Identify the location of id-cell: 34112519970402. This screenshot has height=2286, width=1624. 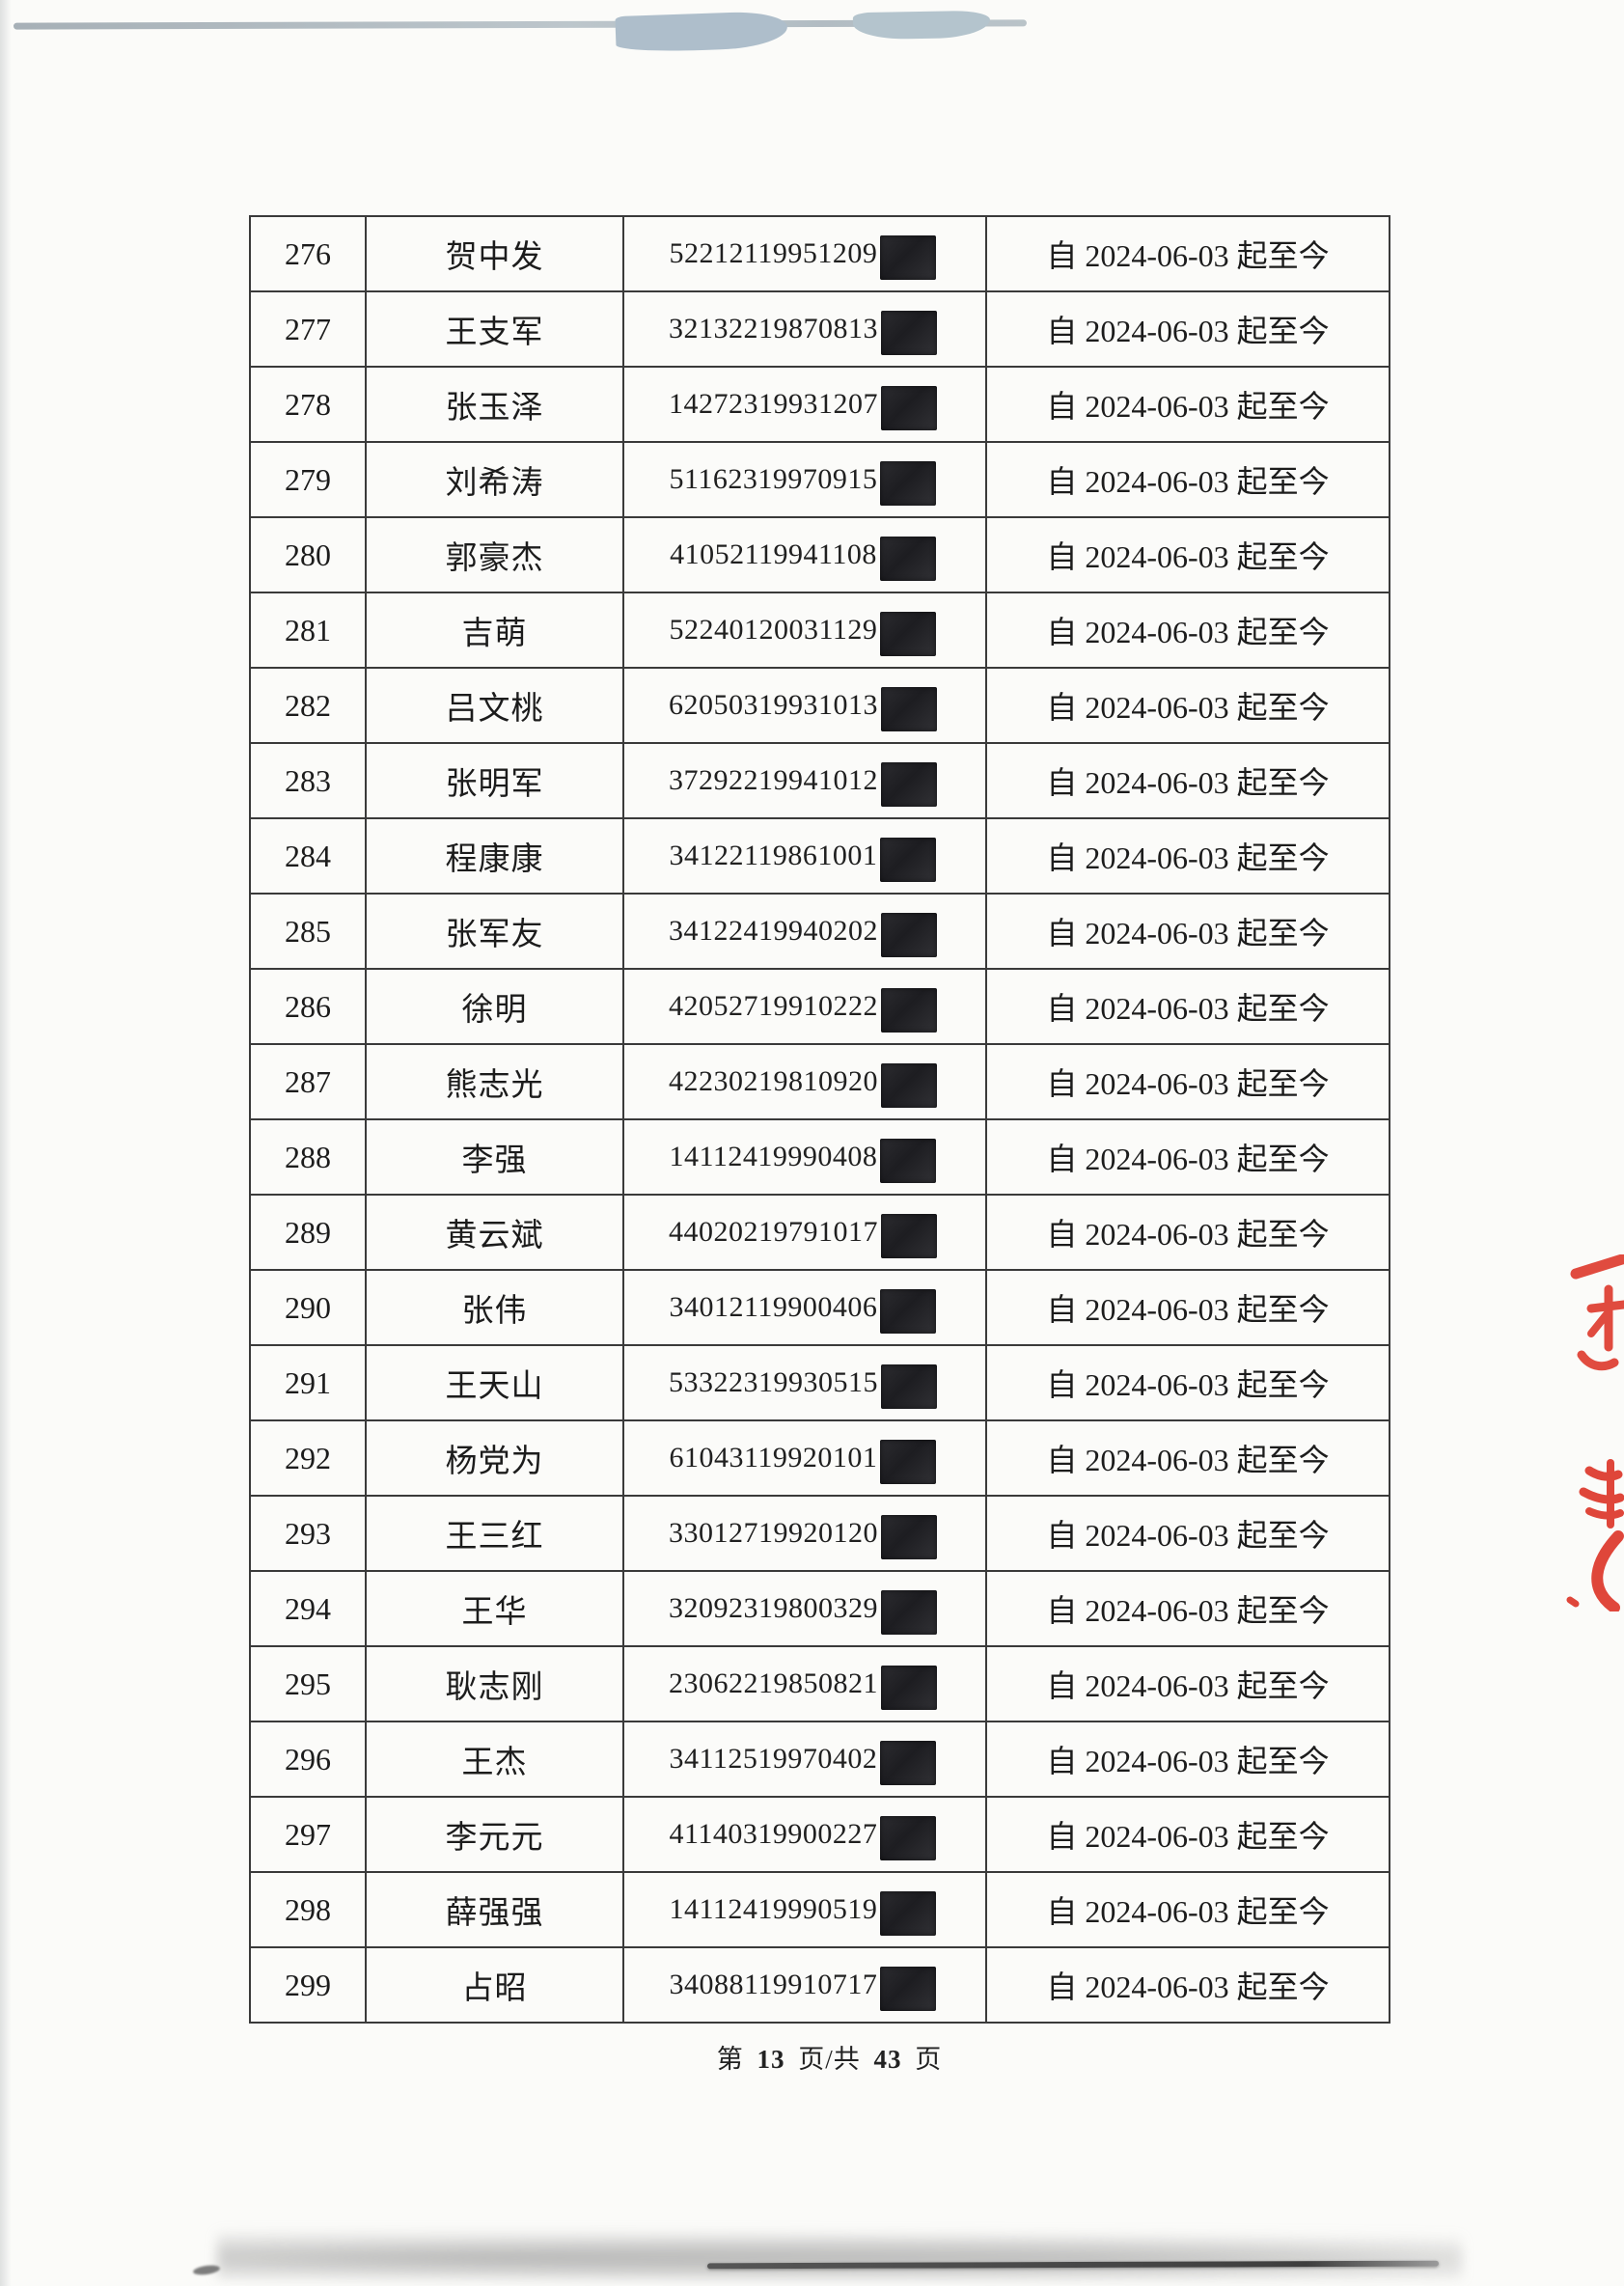
(805, 1759).